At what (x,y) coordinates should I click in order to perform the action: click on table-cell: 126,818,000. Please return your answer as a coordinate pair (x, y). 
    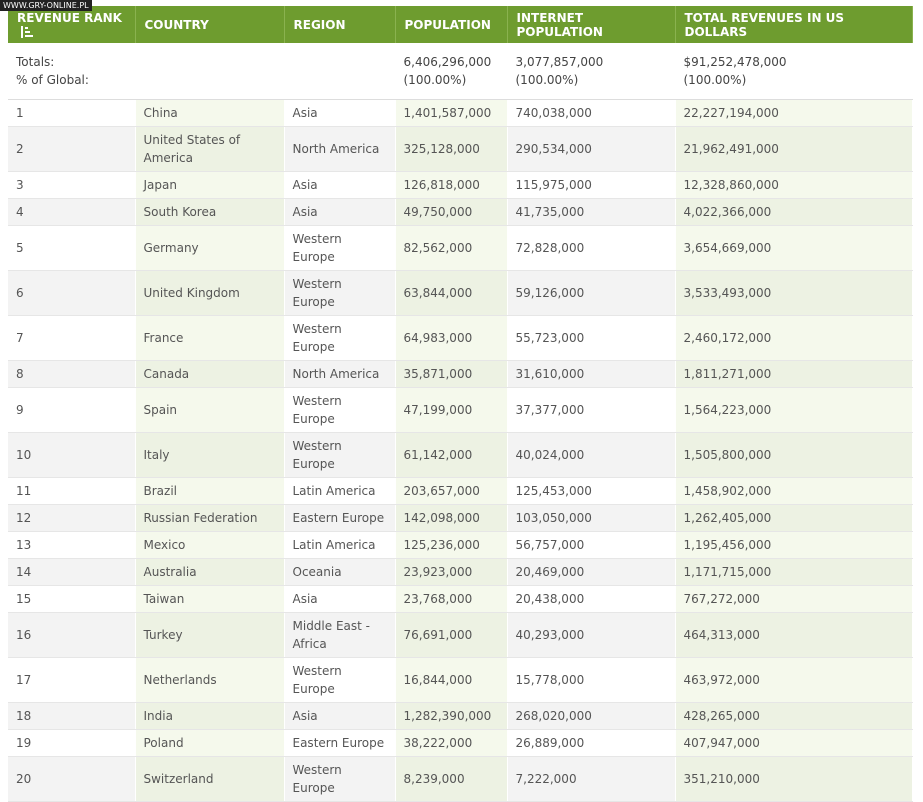
    Looking at the image, I should click on (451, 185).